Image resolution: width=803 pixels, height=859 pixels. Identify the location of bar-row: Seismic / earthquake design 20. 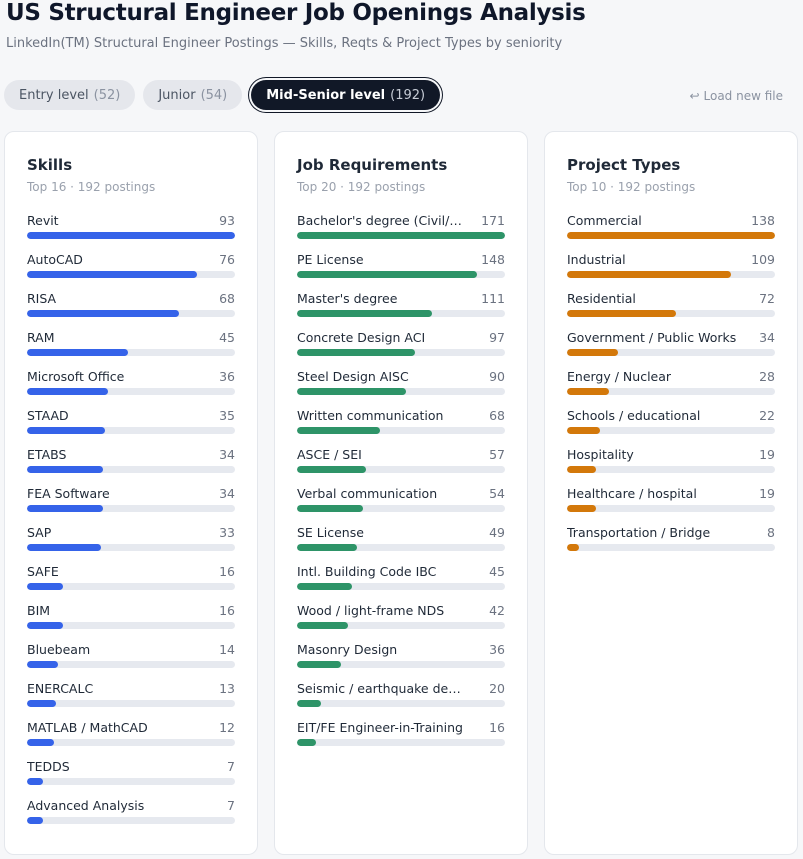
(401, 699).